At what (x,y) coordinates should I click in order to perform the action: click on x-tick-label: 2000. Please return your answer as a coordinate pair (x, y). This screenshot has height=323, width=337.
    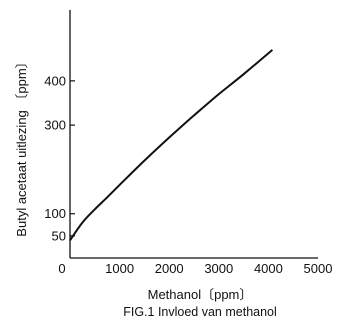
    Looking at the image, I should click on (169, 268).